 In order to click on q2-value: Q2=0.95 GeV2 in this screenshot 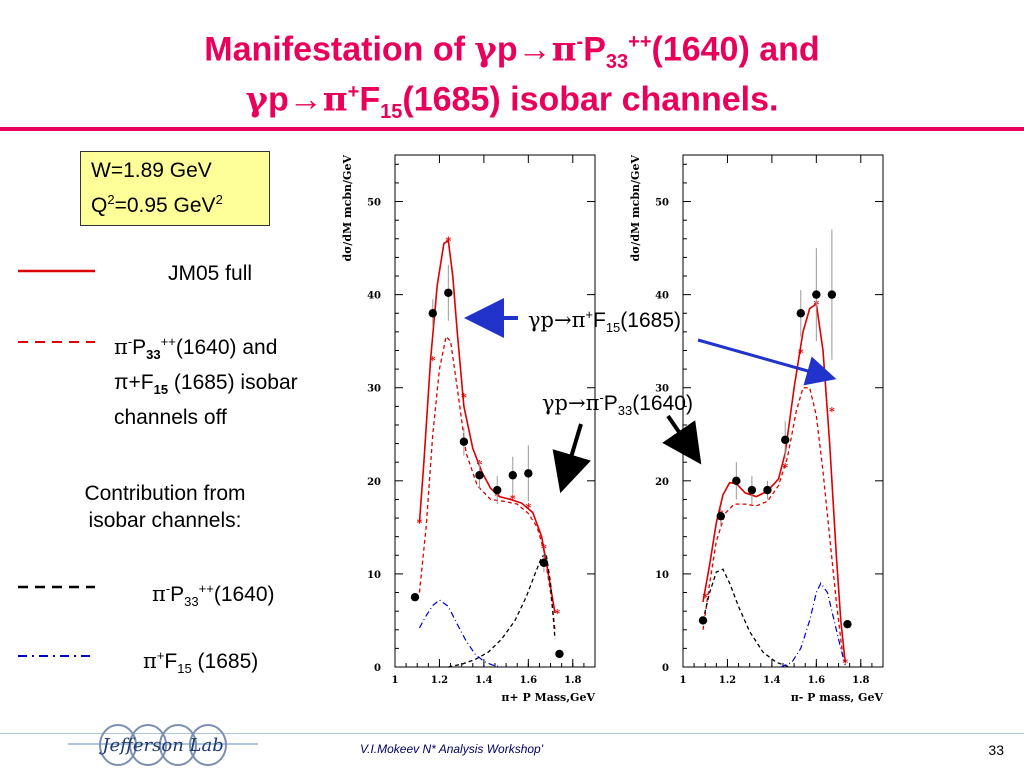, I will do `click(157, 204)`.